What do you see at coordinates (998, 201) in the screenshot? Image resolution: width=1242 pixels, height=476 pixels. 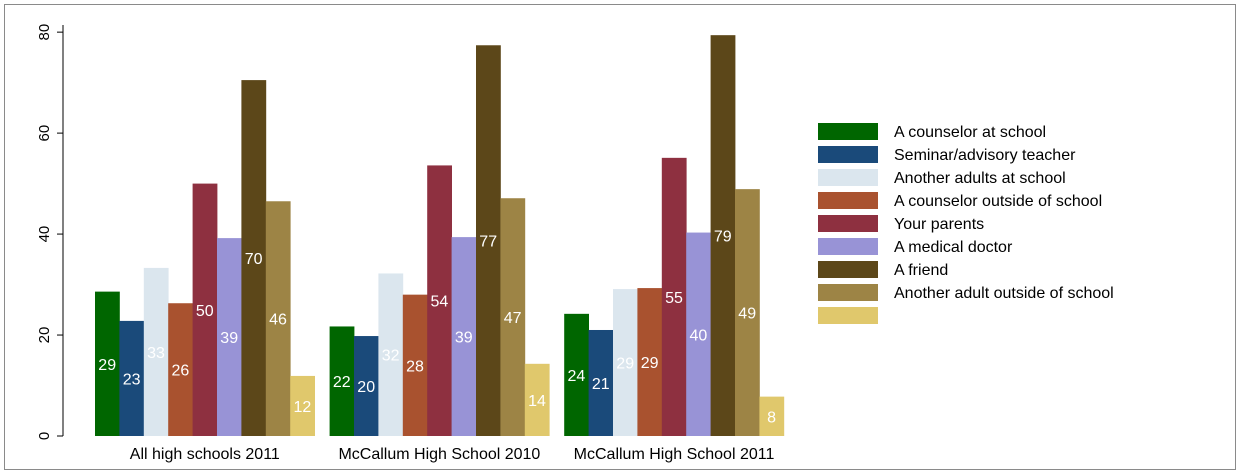 I see `legend-label: A counselor outside of school` at bounding box center [998, 201].